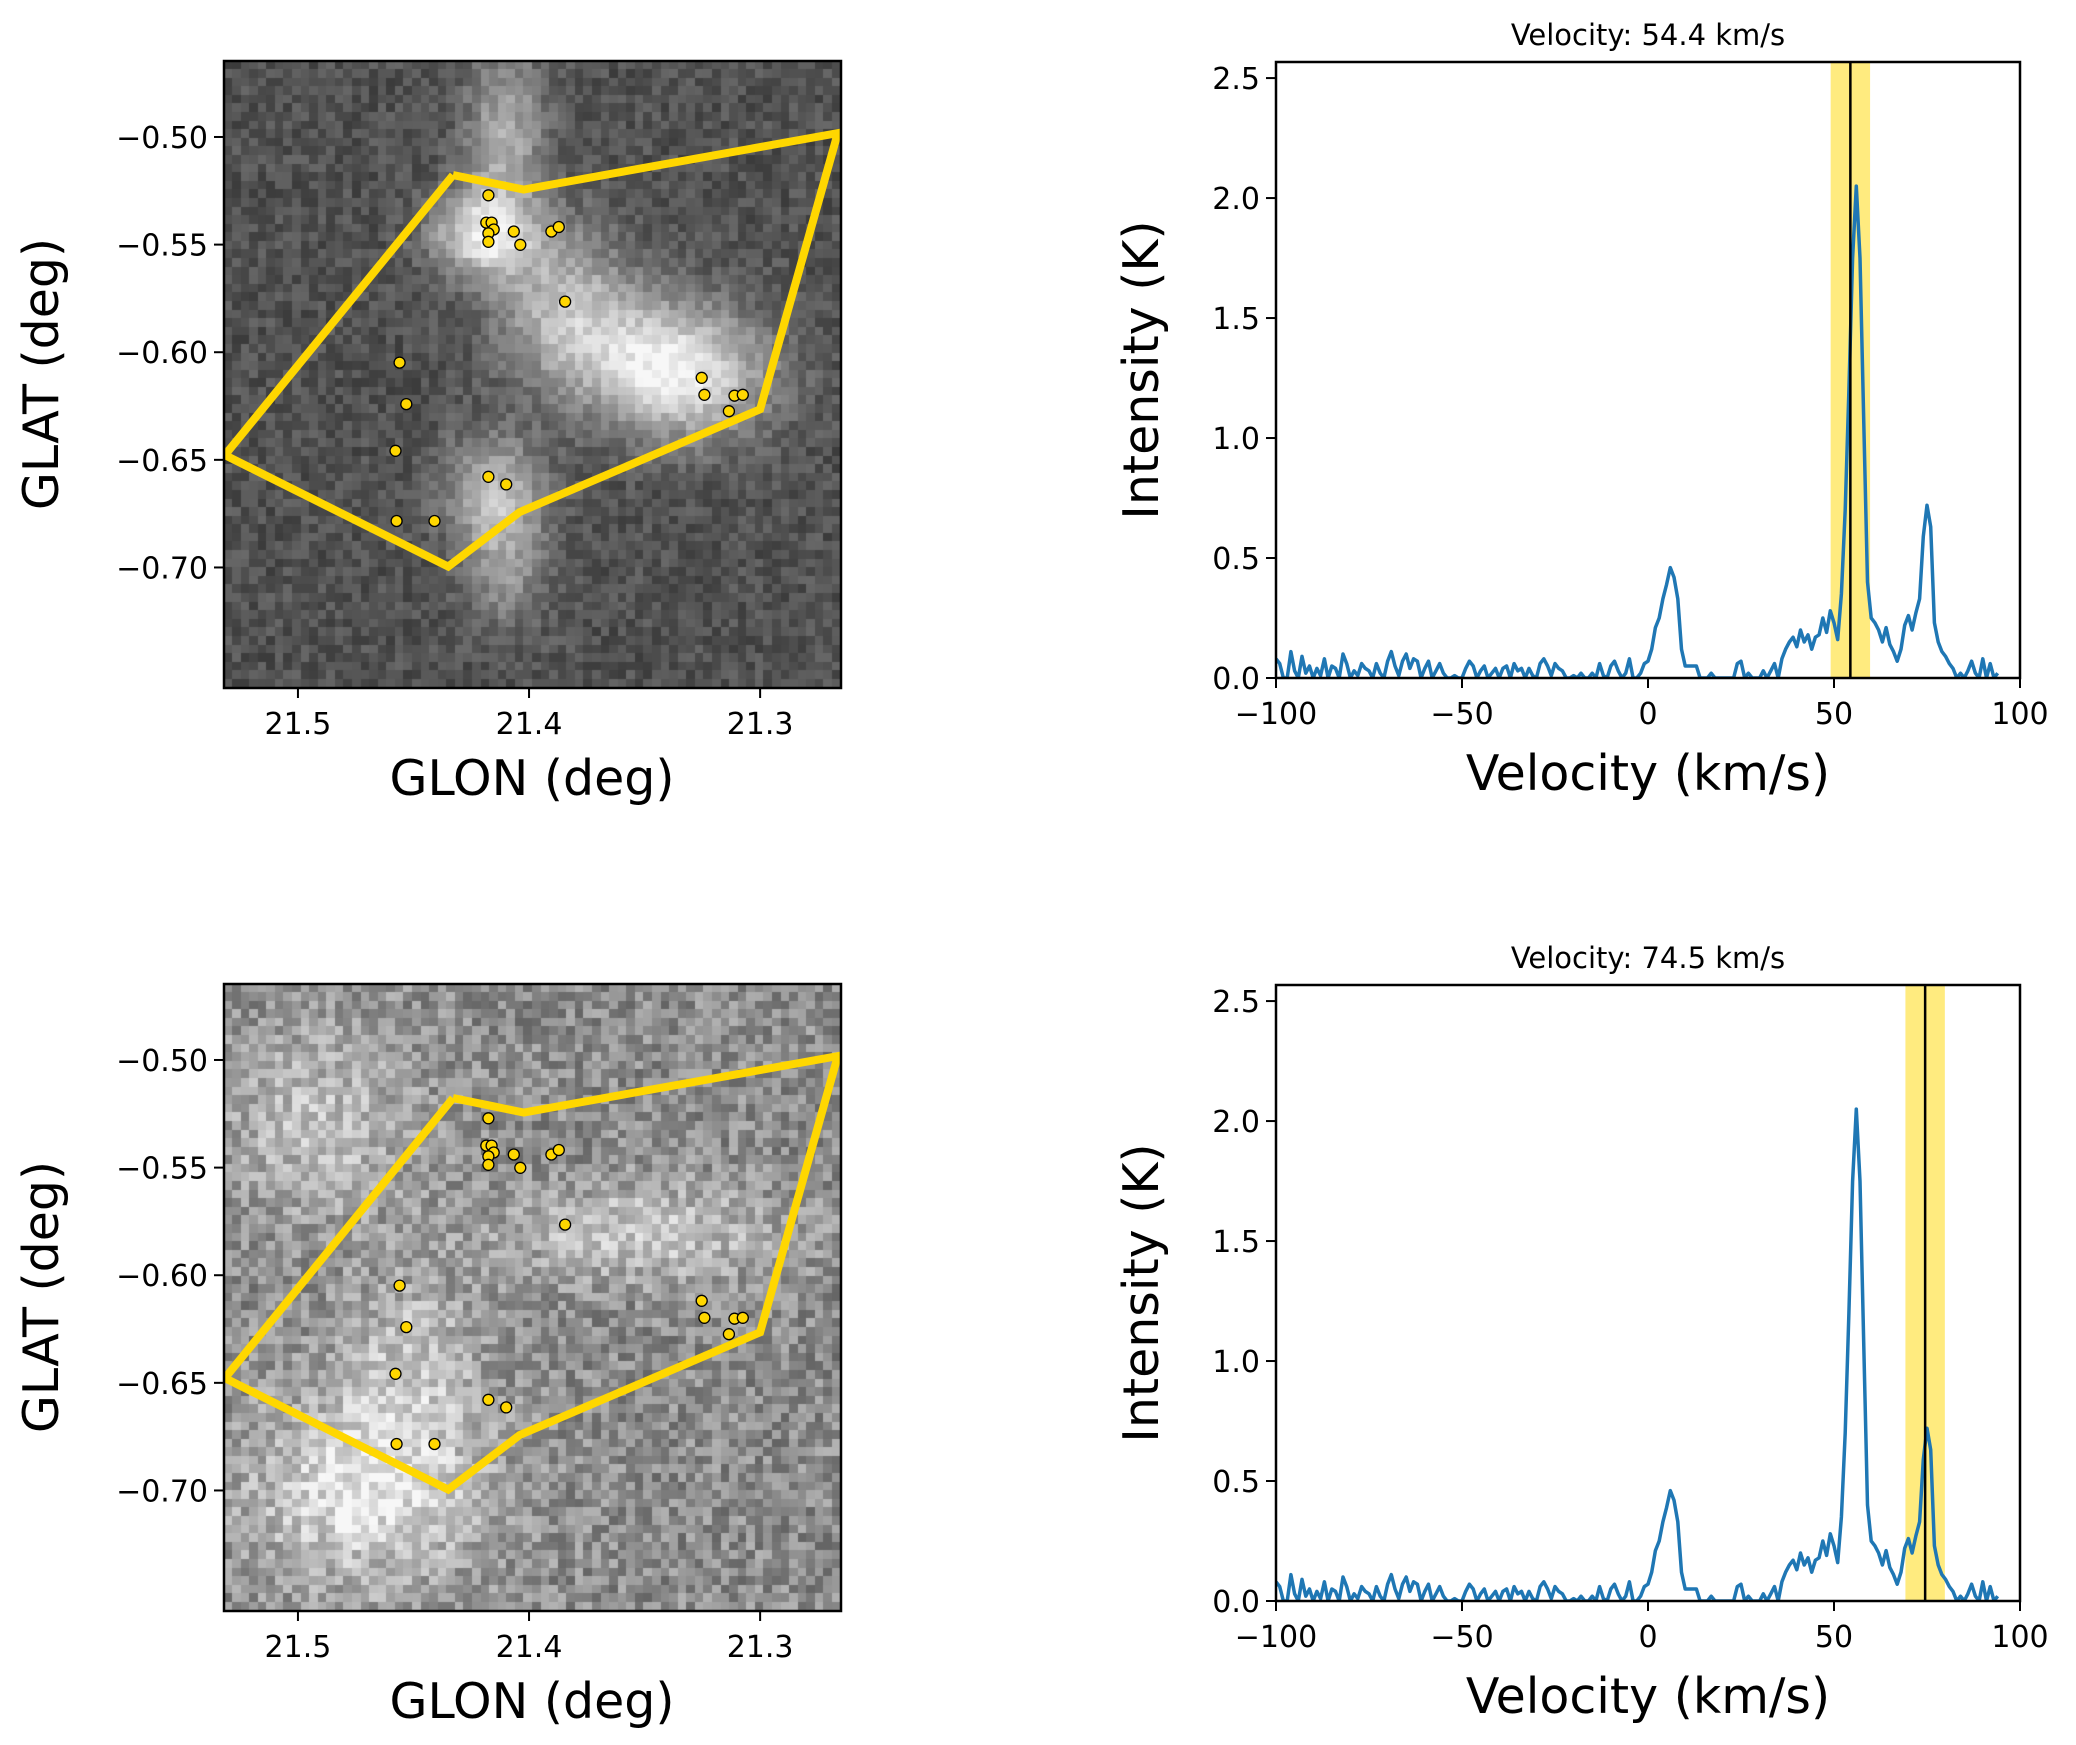 This screenshot has height=1745, width=2076. Describe the element at coordinates (1648, 773) in the screenshot. I see `spectrum-xlabel-top: Velocity (km/s)` at that location.